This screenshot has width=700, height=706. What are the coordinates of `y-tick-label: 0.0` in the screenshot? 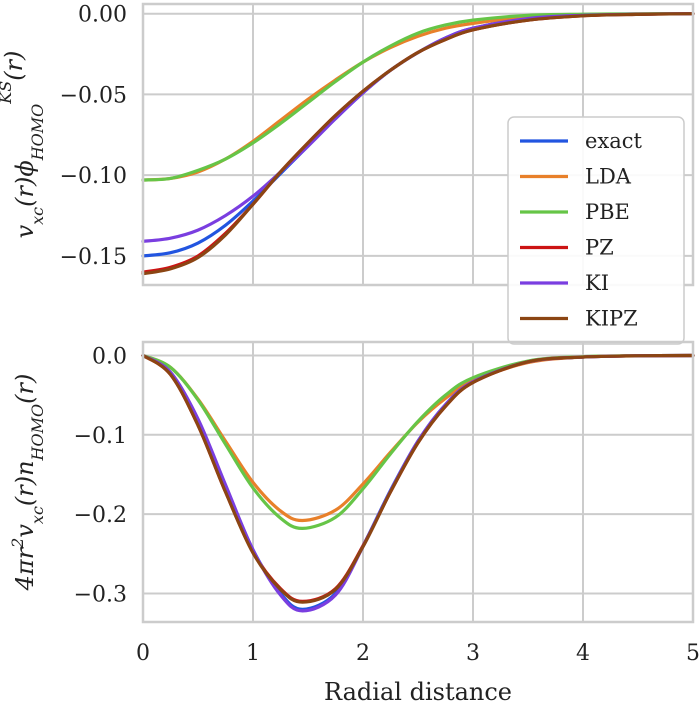 It's located at (109, 356).